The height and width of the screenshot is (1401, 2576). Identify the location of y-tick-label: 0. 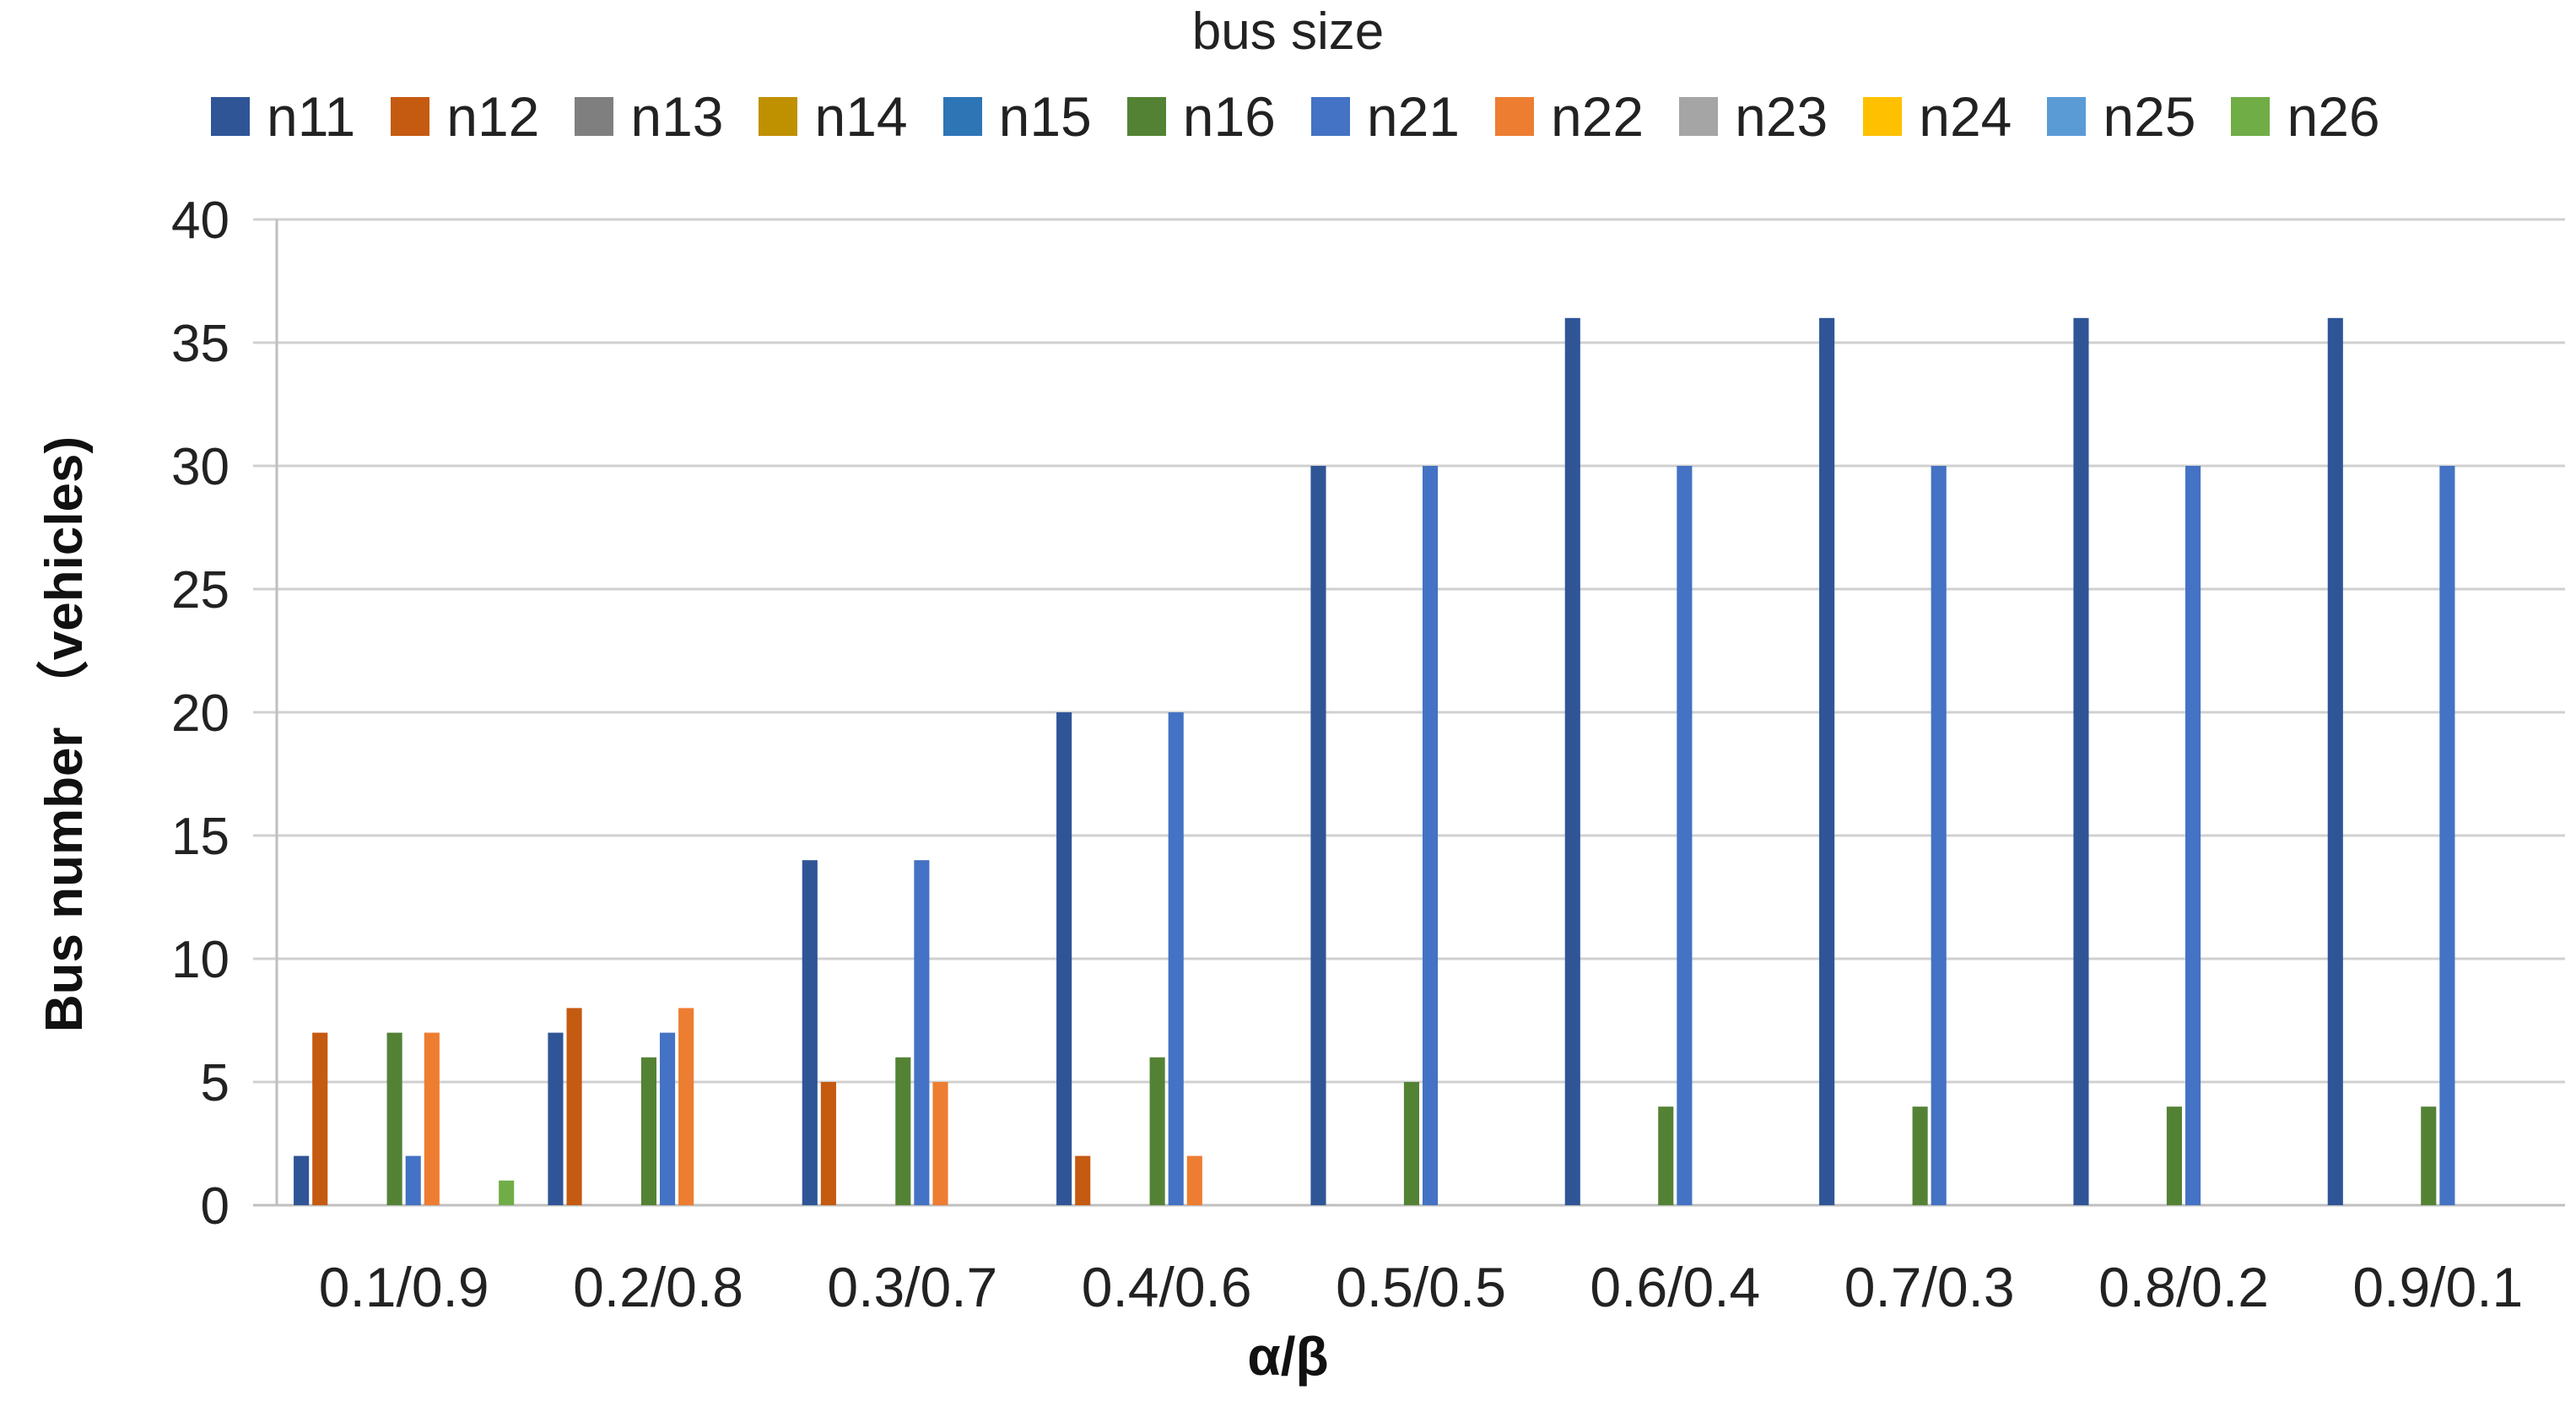
(215, 1206).